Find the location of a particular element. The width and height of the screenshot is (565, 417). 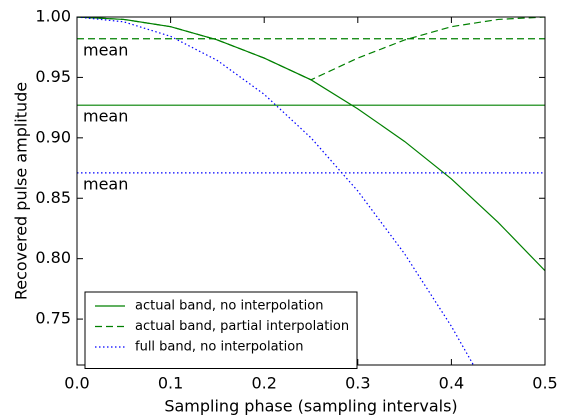

y-tick-label: 0.90 is located at coordinates (53, 136).